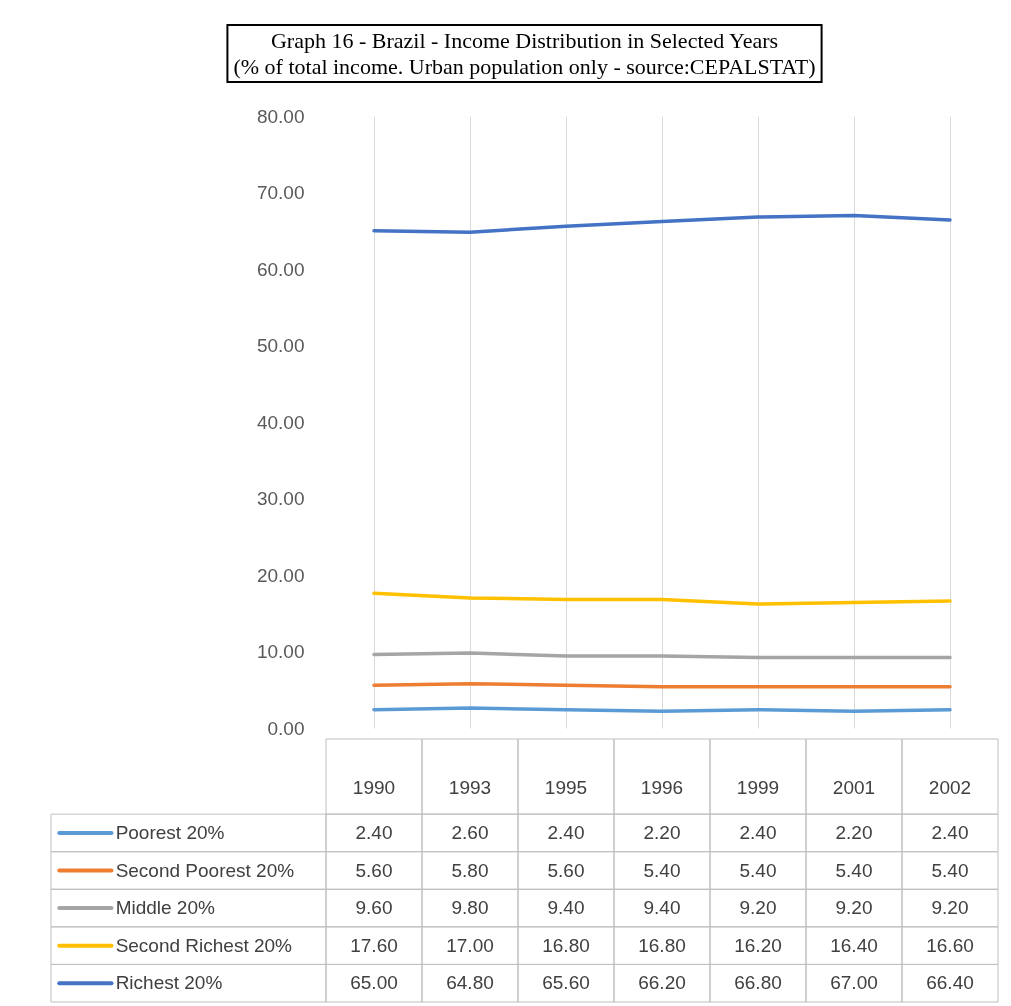 Image resolution: width=1011 pixels, height=1006 pixels. I want to click on x-tick-label: 1995, so click(566, 787).